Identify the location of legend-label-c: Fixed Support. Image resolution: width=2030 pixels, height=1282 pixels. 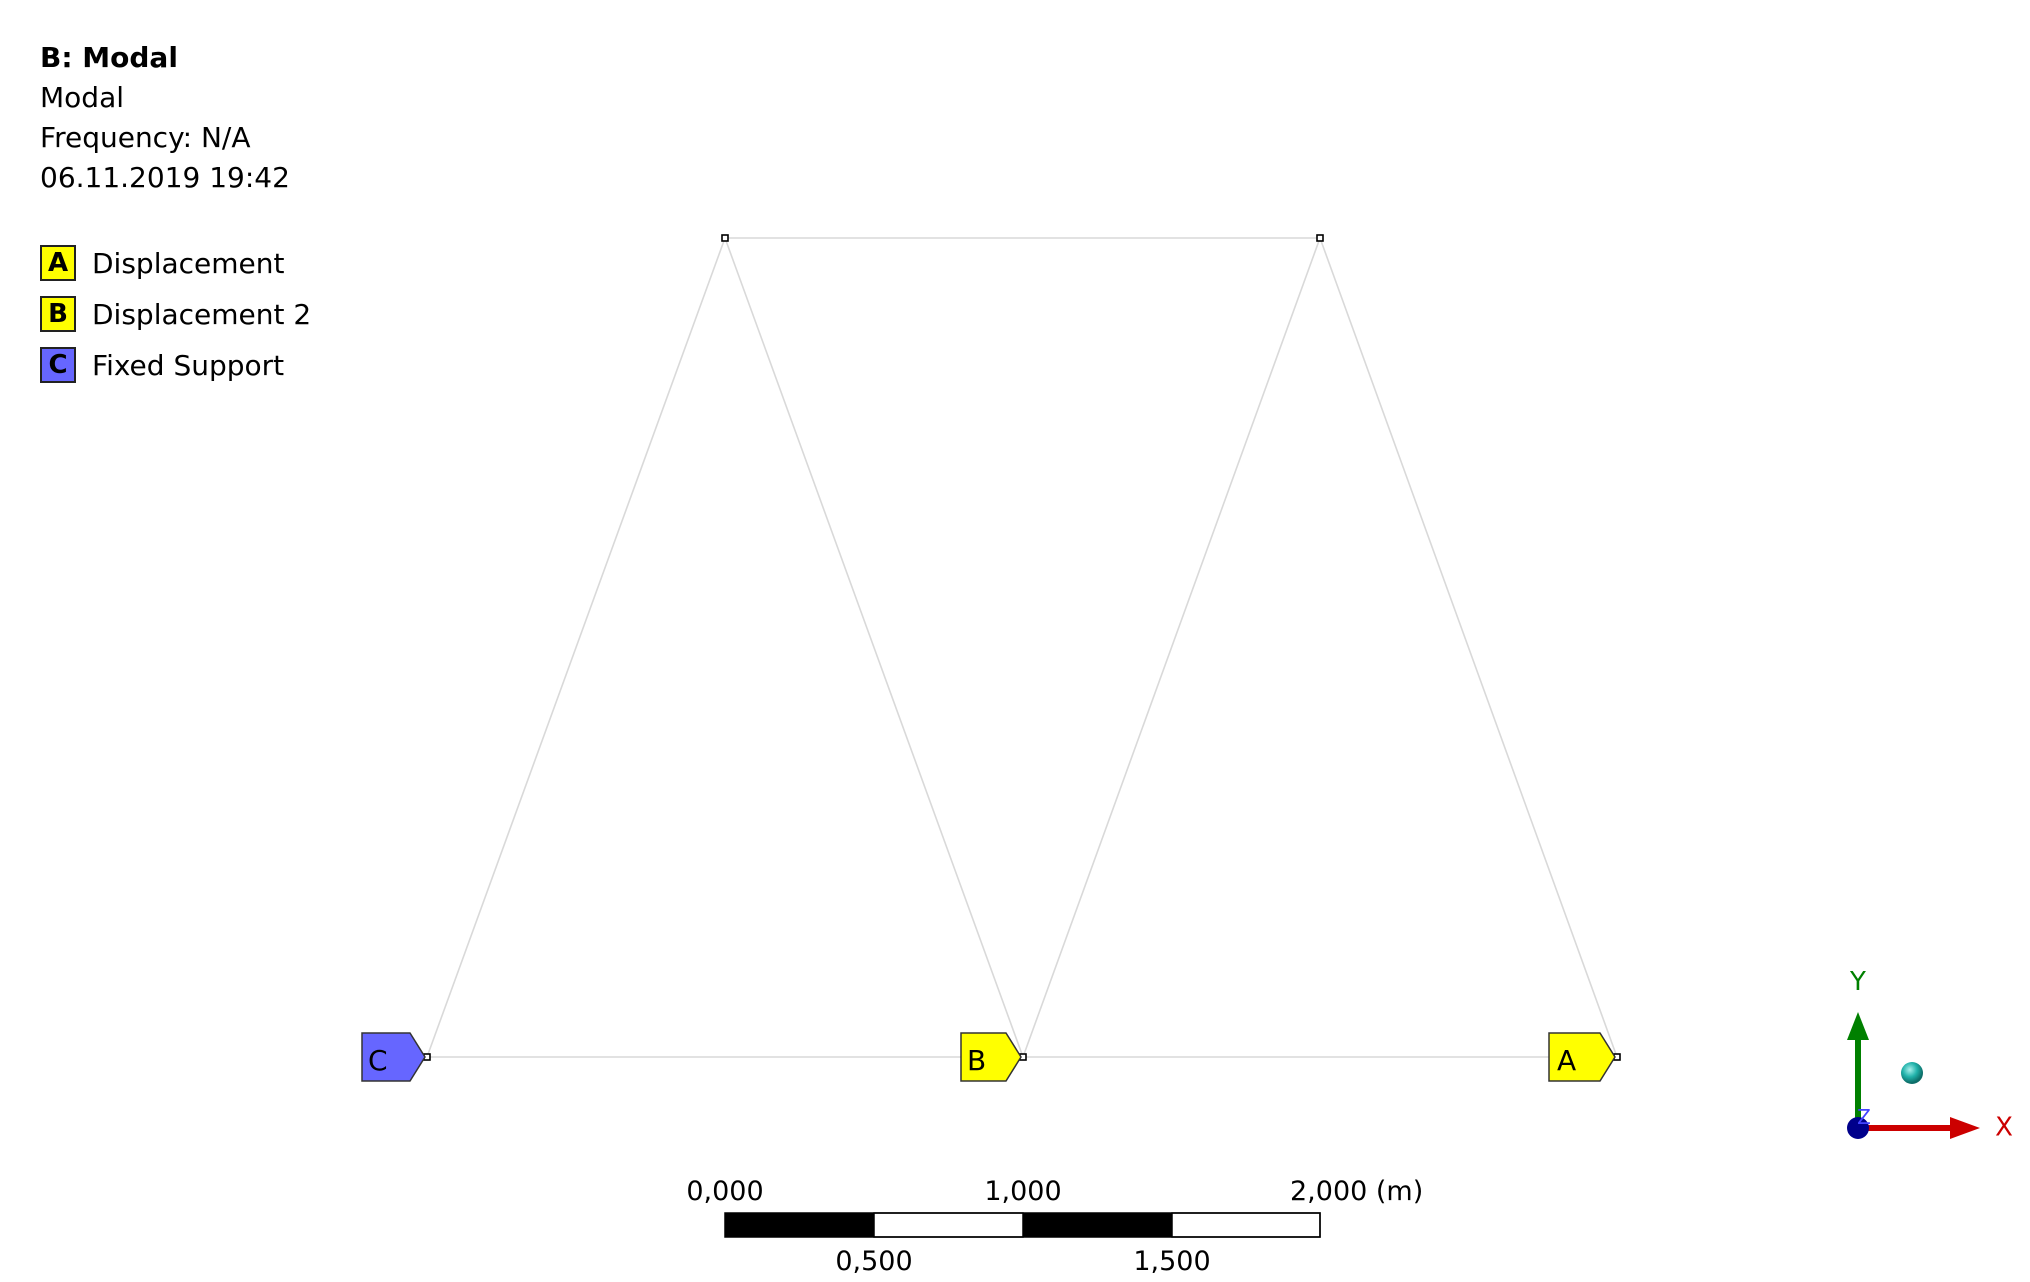
(188, 365).